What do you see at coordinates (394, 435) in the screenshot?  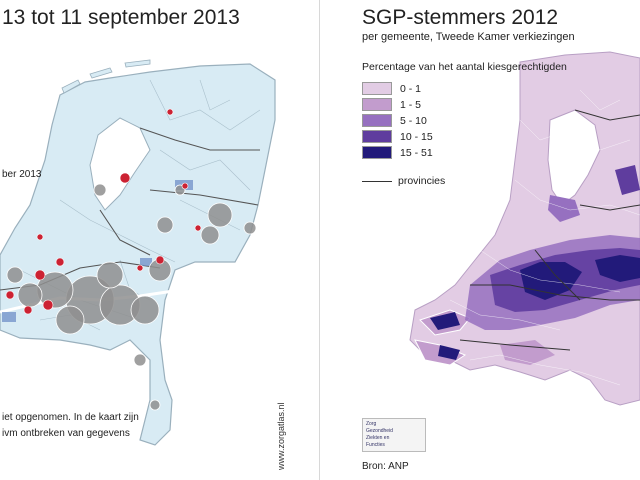 I see `right-inset-thumbnail: Zorg Gezondheid Ziekten en Functies` at bounding box center [394, 435].